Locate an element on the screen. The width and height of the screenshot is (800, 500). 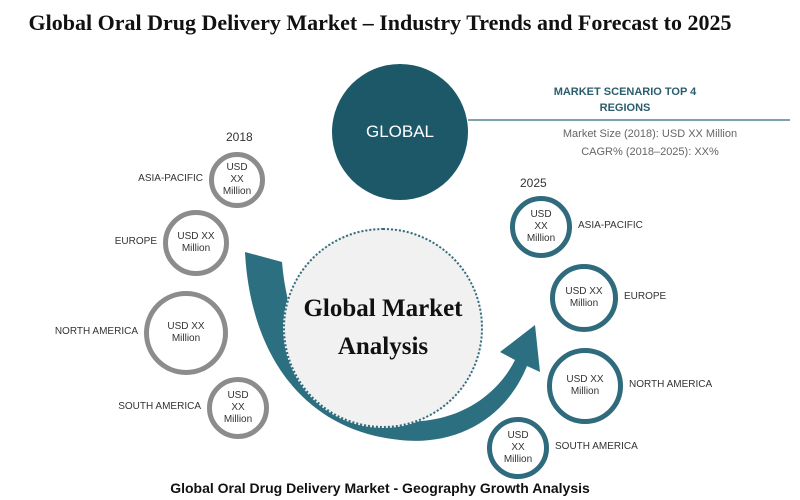
global-circle: GLOBAL is located at coordinates (400, 132).